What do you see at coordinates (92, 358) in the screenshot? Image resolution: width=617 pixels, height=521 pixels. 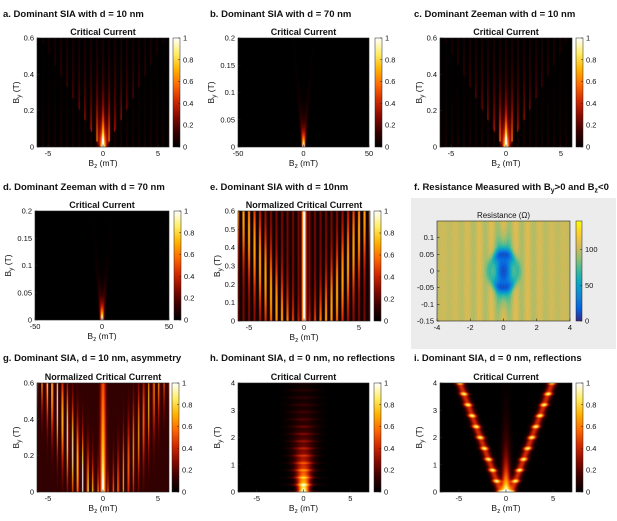 I see `panel-title: g. Dominant SIA, d = 10 nm, asymmetry` at bounding box center [92, 358].